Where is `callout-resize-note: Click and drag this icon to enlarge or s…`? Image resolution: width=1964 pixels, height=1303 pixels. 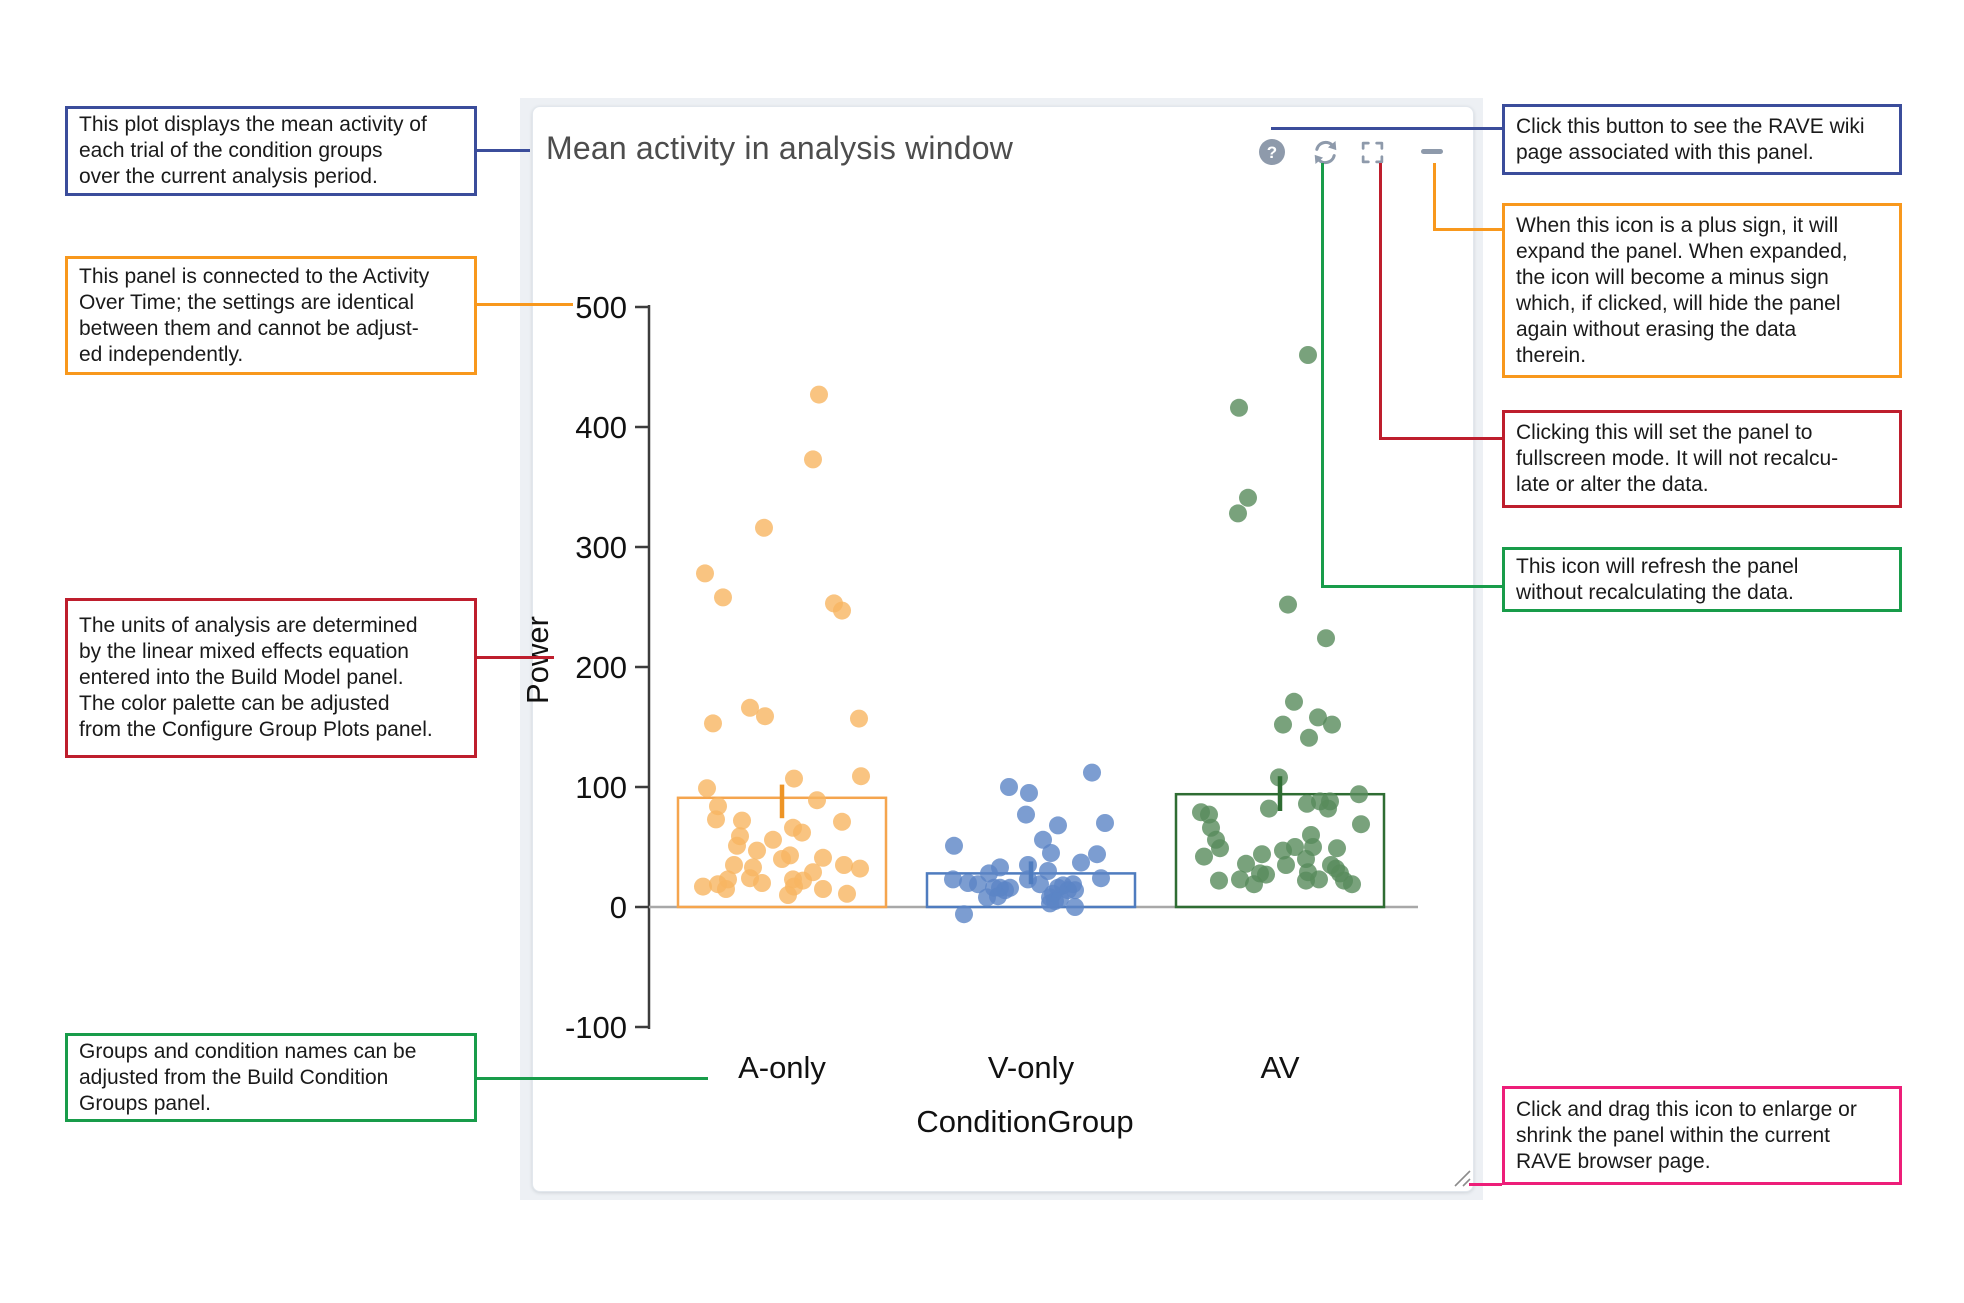 callout-resize-note: Click and drag this icon to enlarge or s… is located at coordinates (1702, 1135).